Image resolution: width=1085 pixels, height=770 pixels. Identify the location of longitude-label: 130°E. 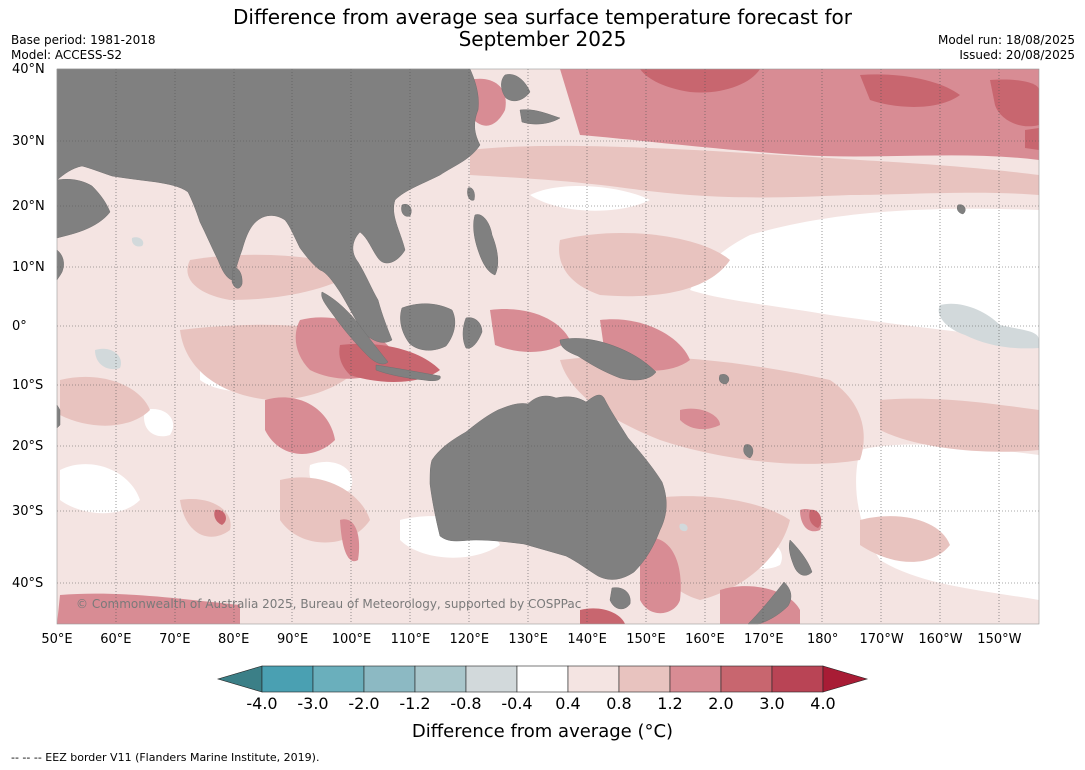
(528, 639).